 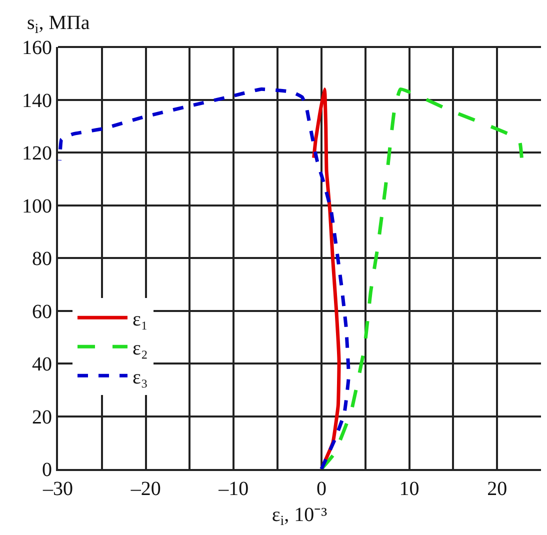 What do you see at coordinates (42, 365) in the screenshot?
I see `y-tick-label: 40` at bounding box center [42, 365].